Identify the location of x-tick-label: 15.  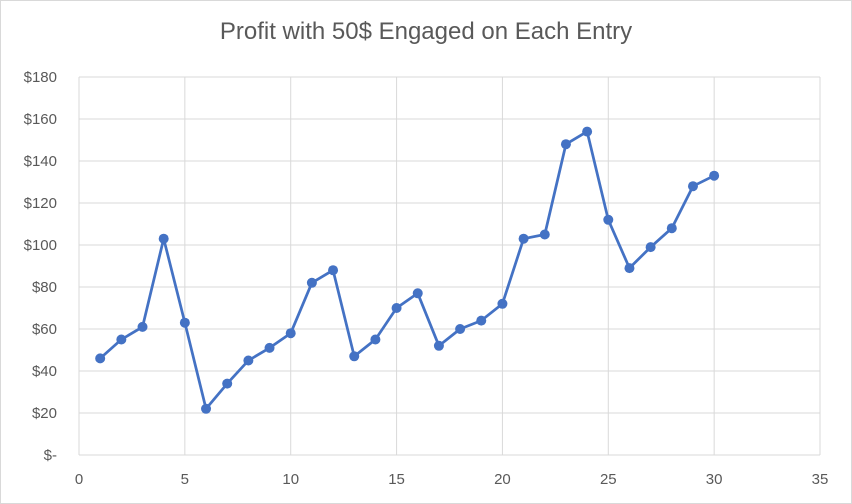
(396, 479).